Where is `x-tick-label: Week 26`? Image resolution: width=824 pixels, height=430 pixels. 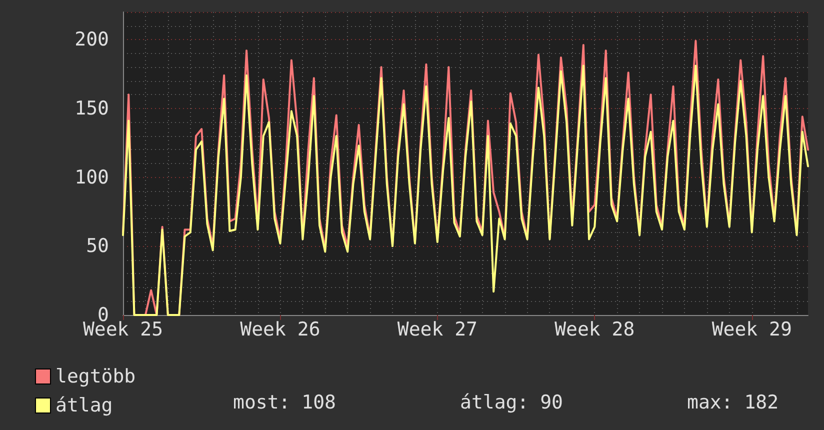 x-tick-label: Week 26 is located at coordinates (280, 329).